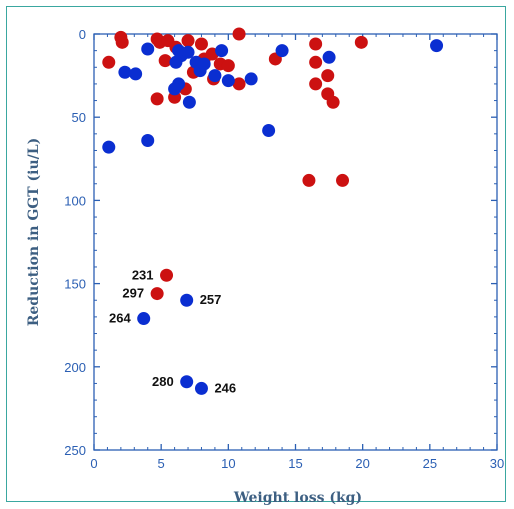  I want to click on point-label: 264, so click(120, 318).